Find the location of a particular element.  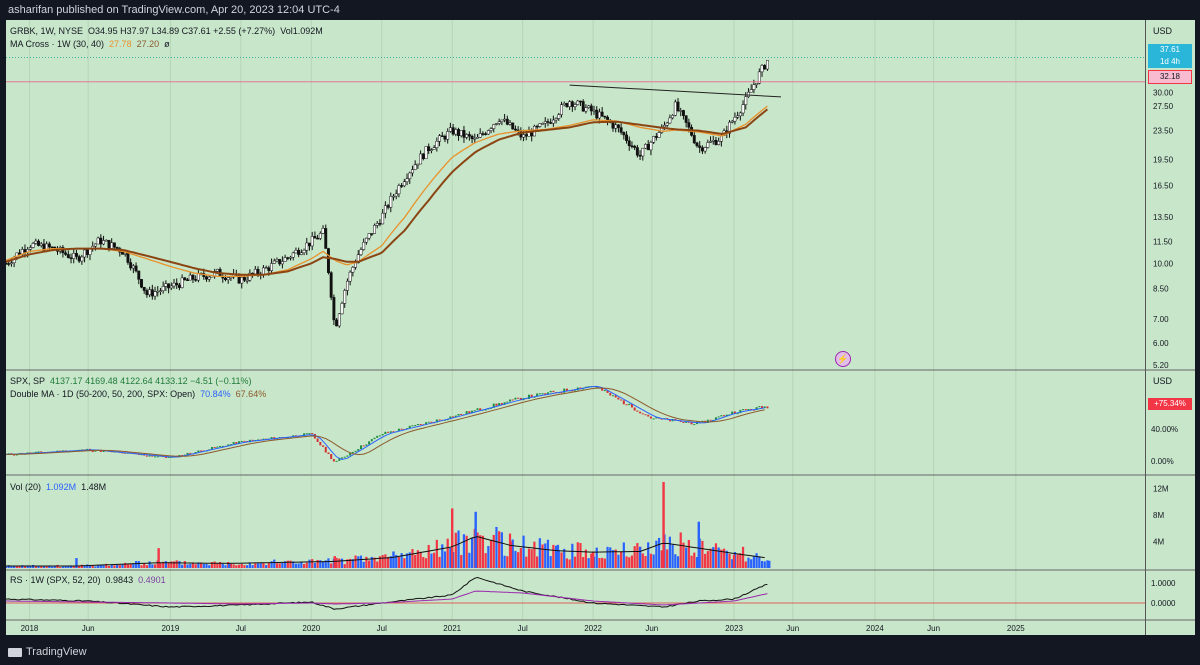

time-label-7: Jul is located at coordinates (523, 628).